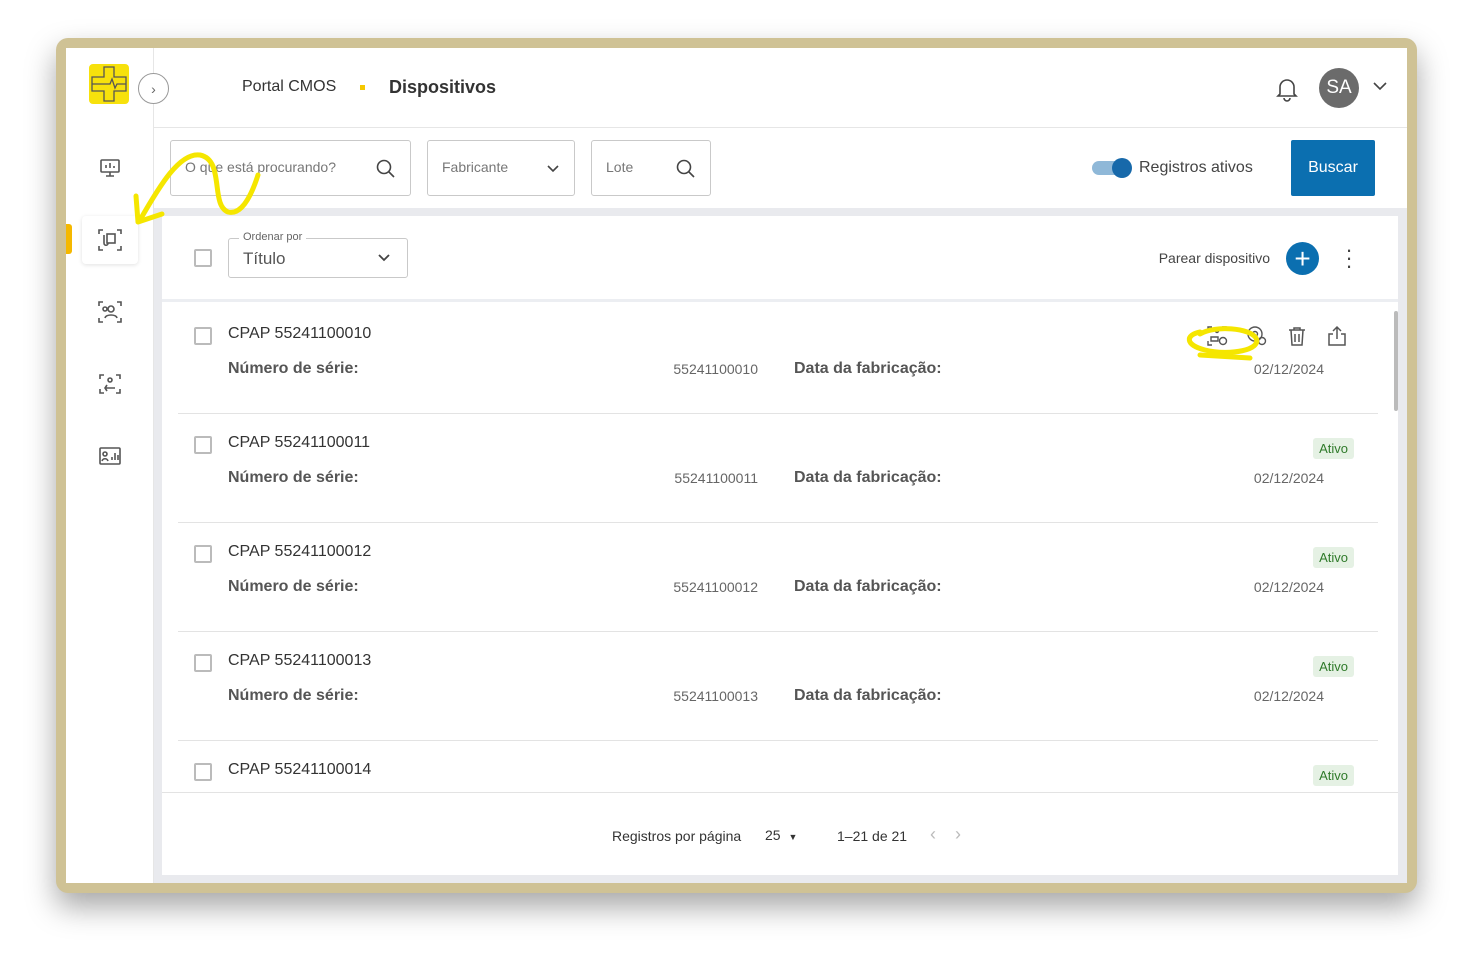  I want to click on avatar: SA, so click(1339, 88).